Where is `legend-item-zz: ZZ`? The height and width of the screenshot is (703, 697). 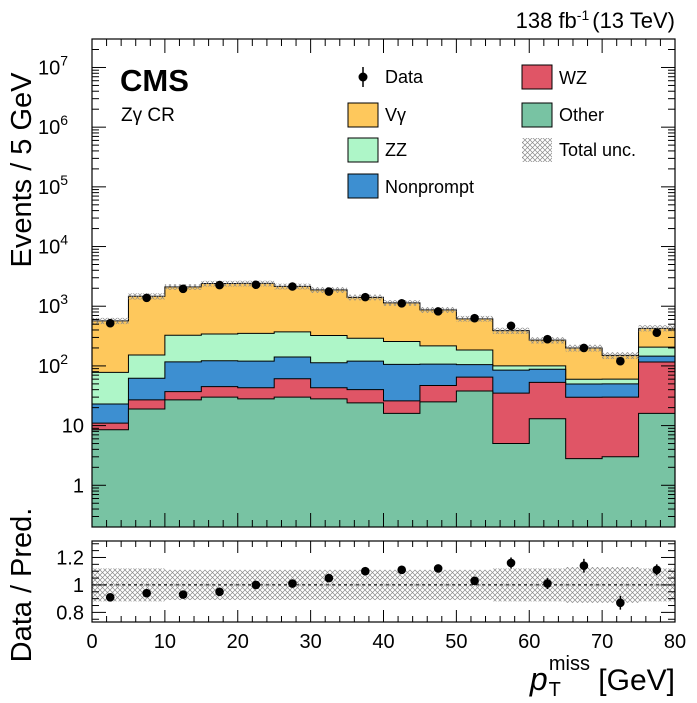
legend-item-zz: ZZ is located at coordinates (377, 150).